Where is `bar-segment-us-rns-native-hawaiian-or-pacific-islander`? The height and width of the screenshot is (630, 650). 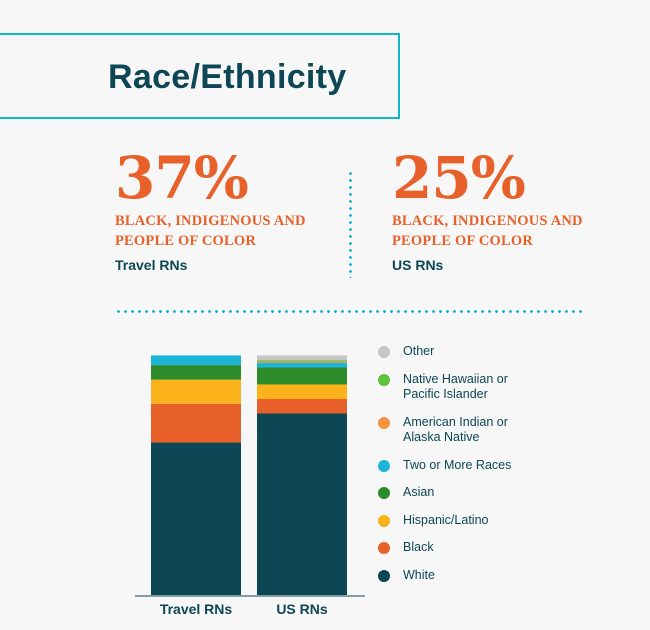 bar-segment-us-rns-native-hawaiian-or-pacific-islander is located at coordinates (302, 361).